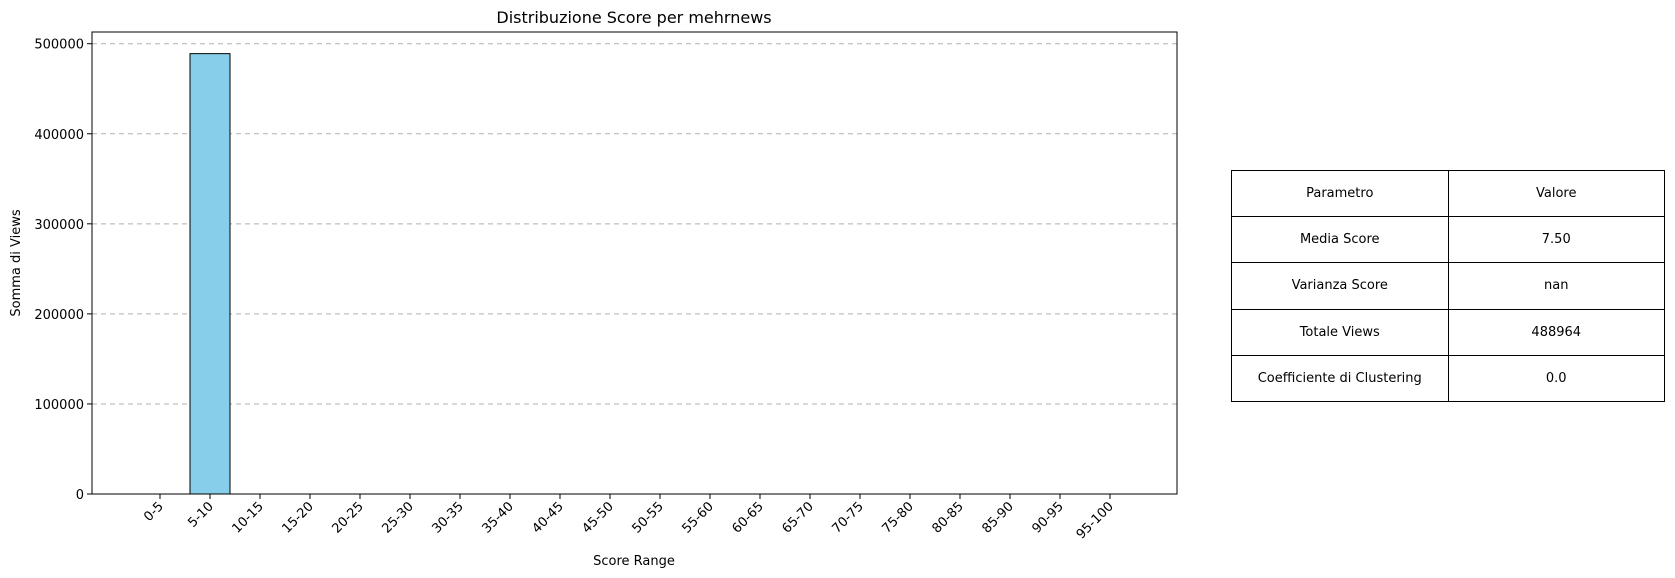  What do you see at coordinates (1095, 520) in the screenshot?
I see `x-tick-label: 95-100` at bounding box center [1095, 520].